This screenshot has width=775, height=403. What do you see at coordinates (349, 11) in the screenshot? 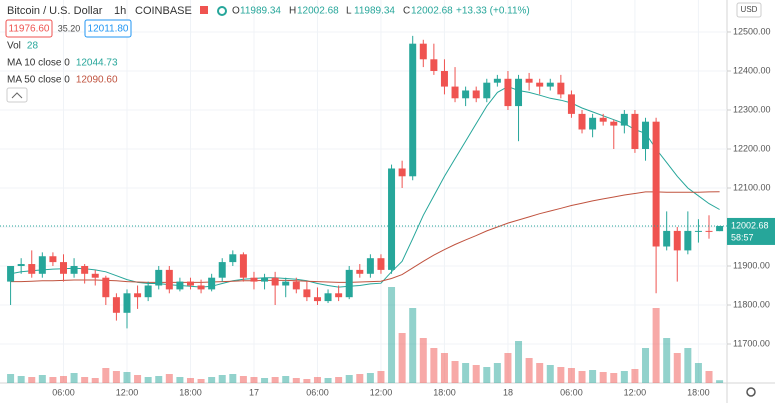
I see `ohlc-key: L` at bounding box center [349, 11].